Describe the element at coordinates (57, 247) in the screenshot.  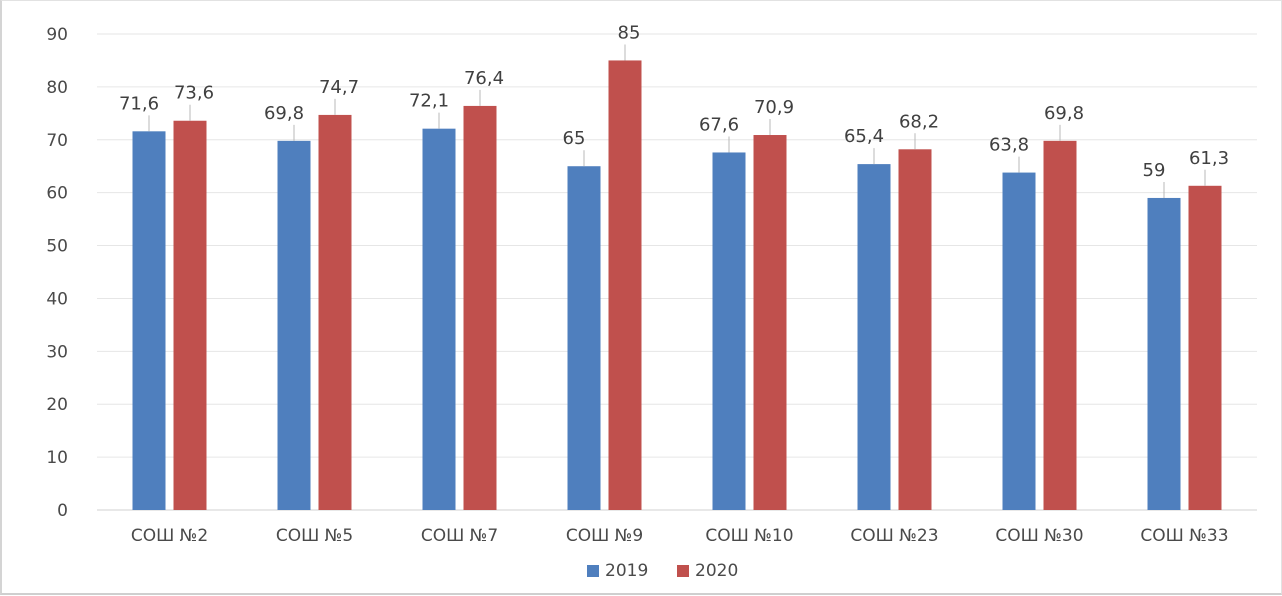
I see `y-tick-label: 50` at that location.